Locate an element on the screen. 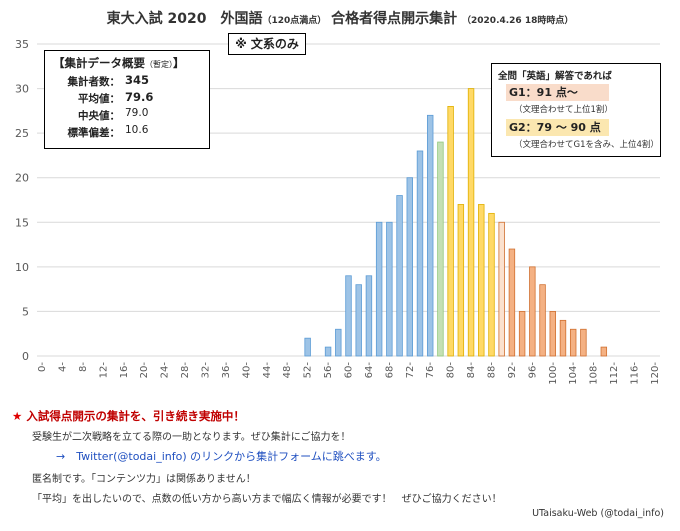 Image resolution: width=680 pixels, height=531 pixels. x-tick-label: 96- is located at coordinates (532, 370).